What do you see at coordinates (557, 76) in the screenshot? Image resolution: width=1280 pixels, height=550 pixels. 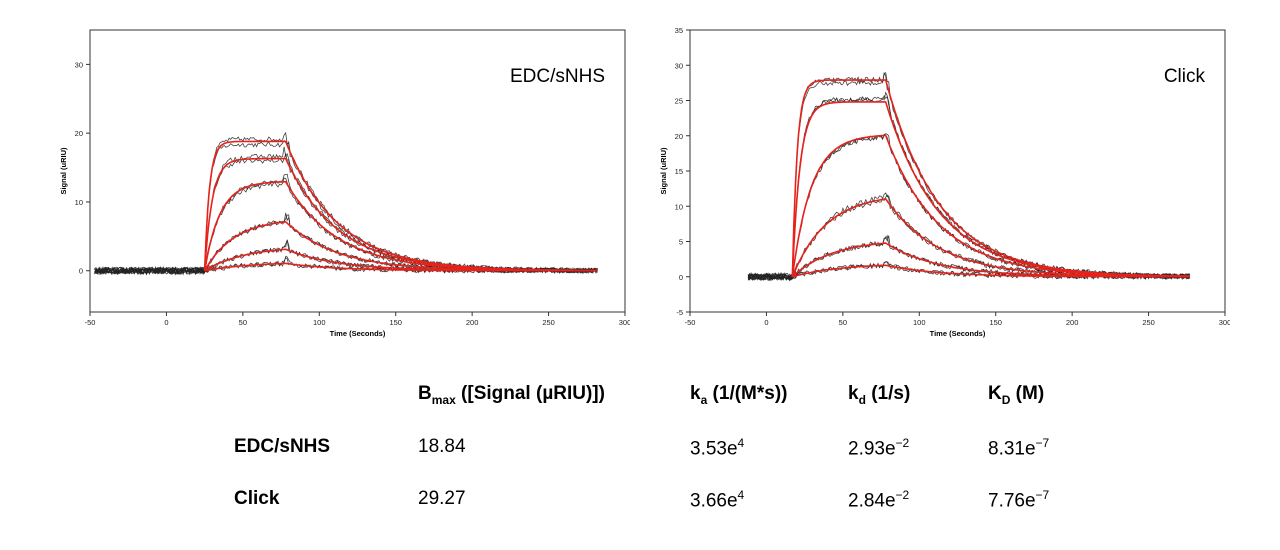 I see `surface-chemistry-label: EDC/sNHS` at bounding box center [557, 76].